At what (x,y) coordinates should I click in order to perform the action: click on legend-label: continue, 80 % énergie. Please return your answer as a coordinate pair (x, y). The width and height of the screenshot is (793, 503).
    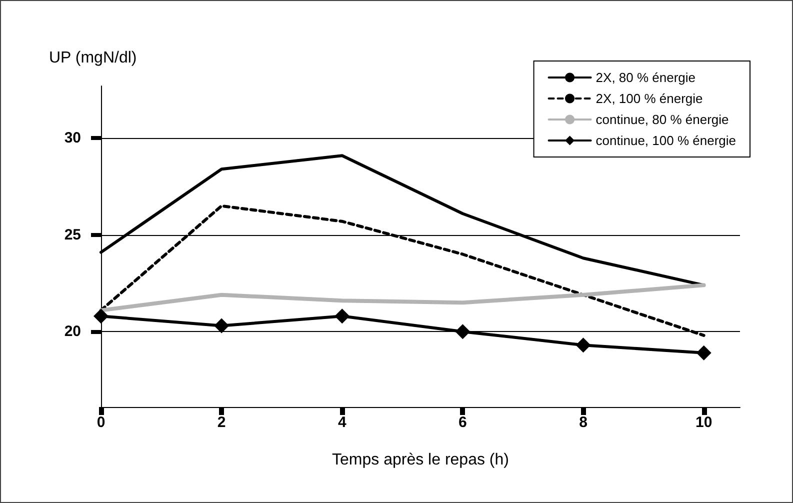
    Looking at the image, I should click on (662, 119).